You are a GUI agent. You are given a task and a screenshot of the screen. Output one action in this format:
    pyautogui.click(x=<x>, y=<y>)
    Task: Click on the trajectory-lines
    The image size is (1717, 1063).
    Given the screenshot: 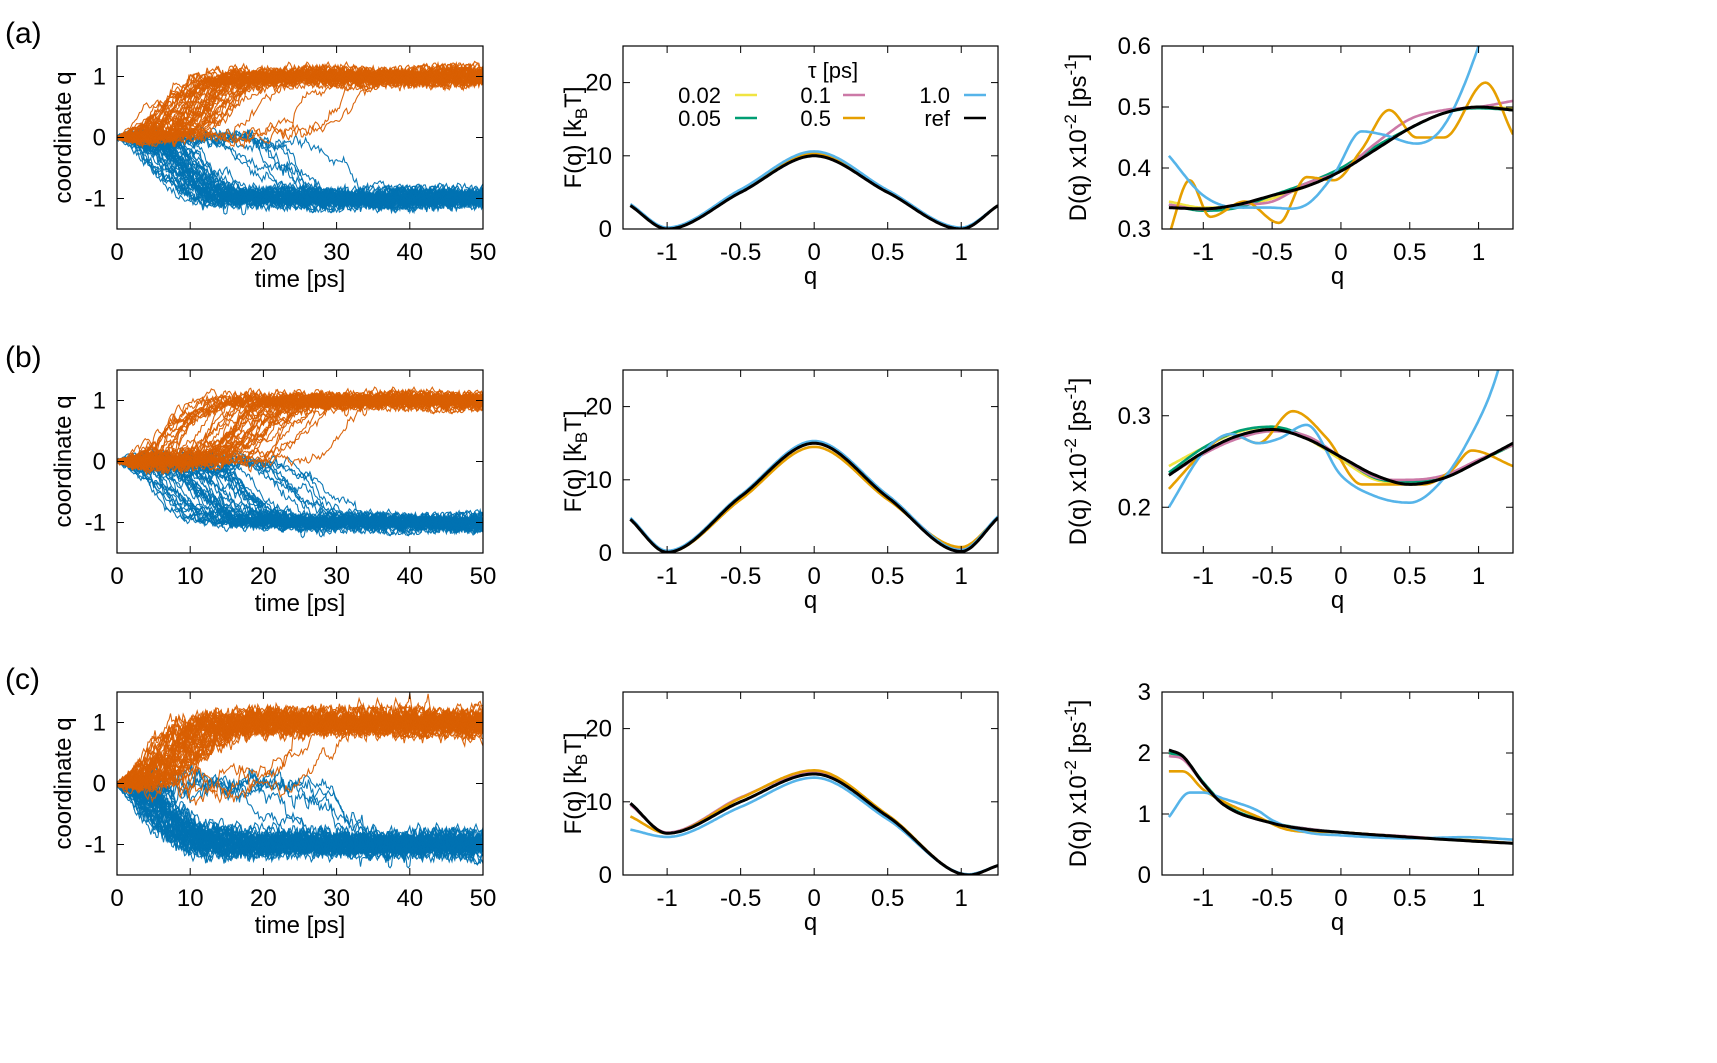 What is the action you would take?
    pyautogui.click(x=300, y=462)
    